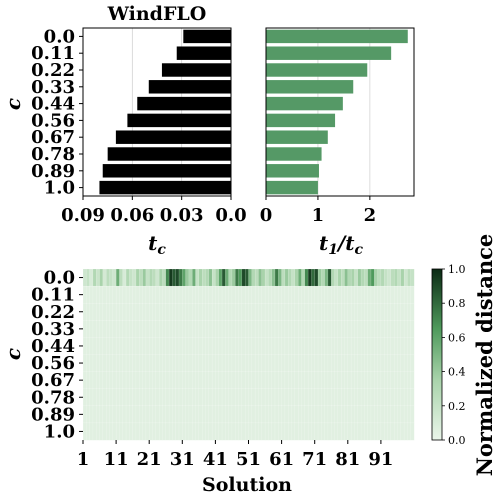 The height and width of the screenshot is (500, 500). What do you see at coordinates (318, 215) in the screenshot?
I see `x-tick-label: 1` at bounding box center [318, 215].